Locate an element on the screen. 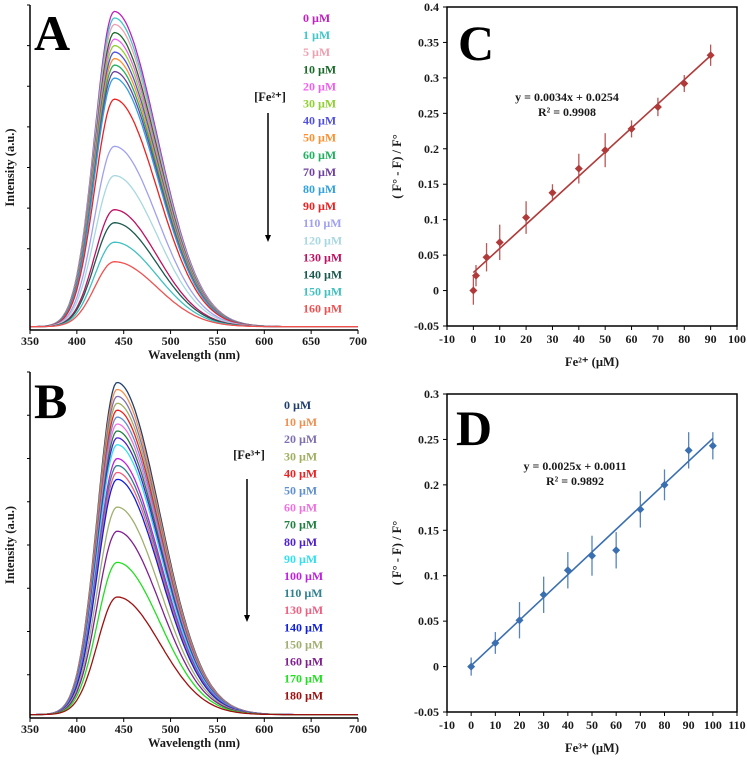  x-tick-label: 40 is located at coordinates (568, 725).